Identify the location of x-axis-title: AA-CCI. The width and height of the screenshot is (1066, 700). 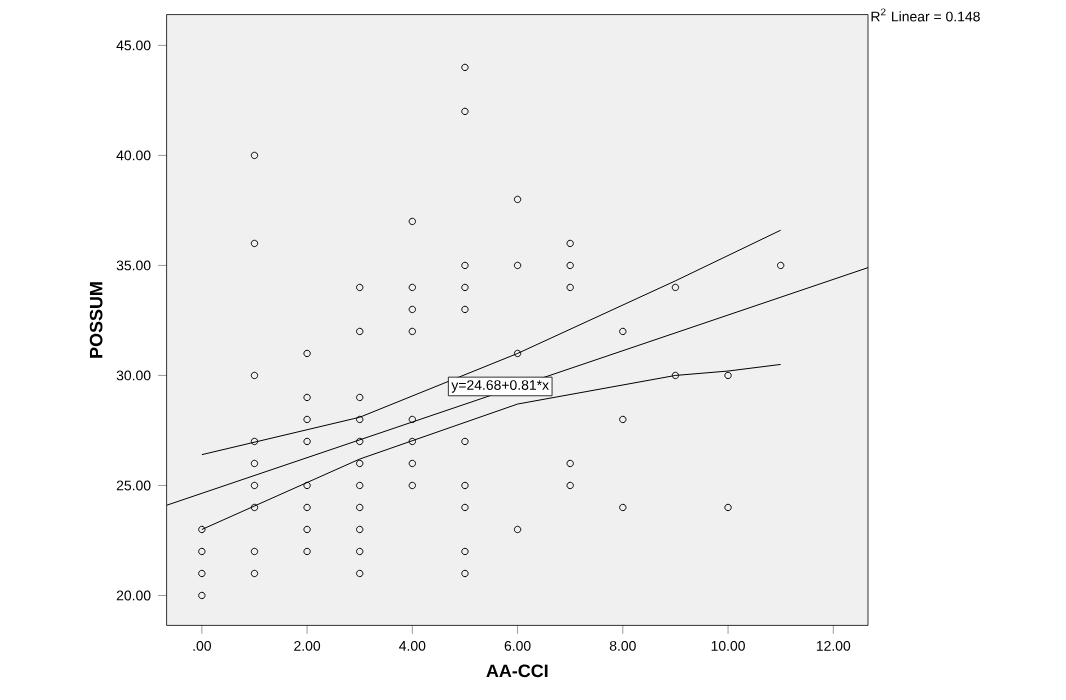
(517, 671).